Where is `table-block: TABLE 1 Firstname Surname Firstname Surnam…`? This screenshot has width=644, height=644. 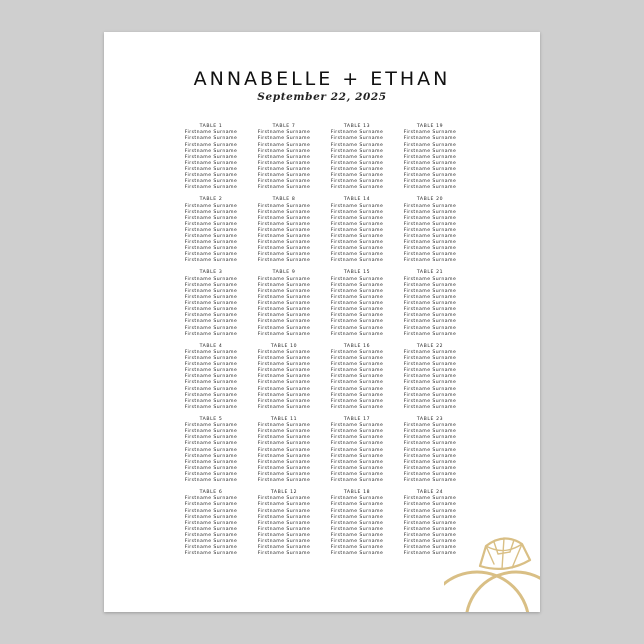
table-block: TABLE 1 Firstname Surname Firstname Surnam… is located at coordinates (211, 160).